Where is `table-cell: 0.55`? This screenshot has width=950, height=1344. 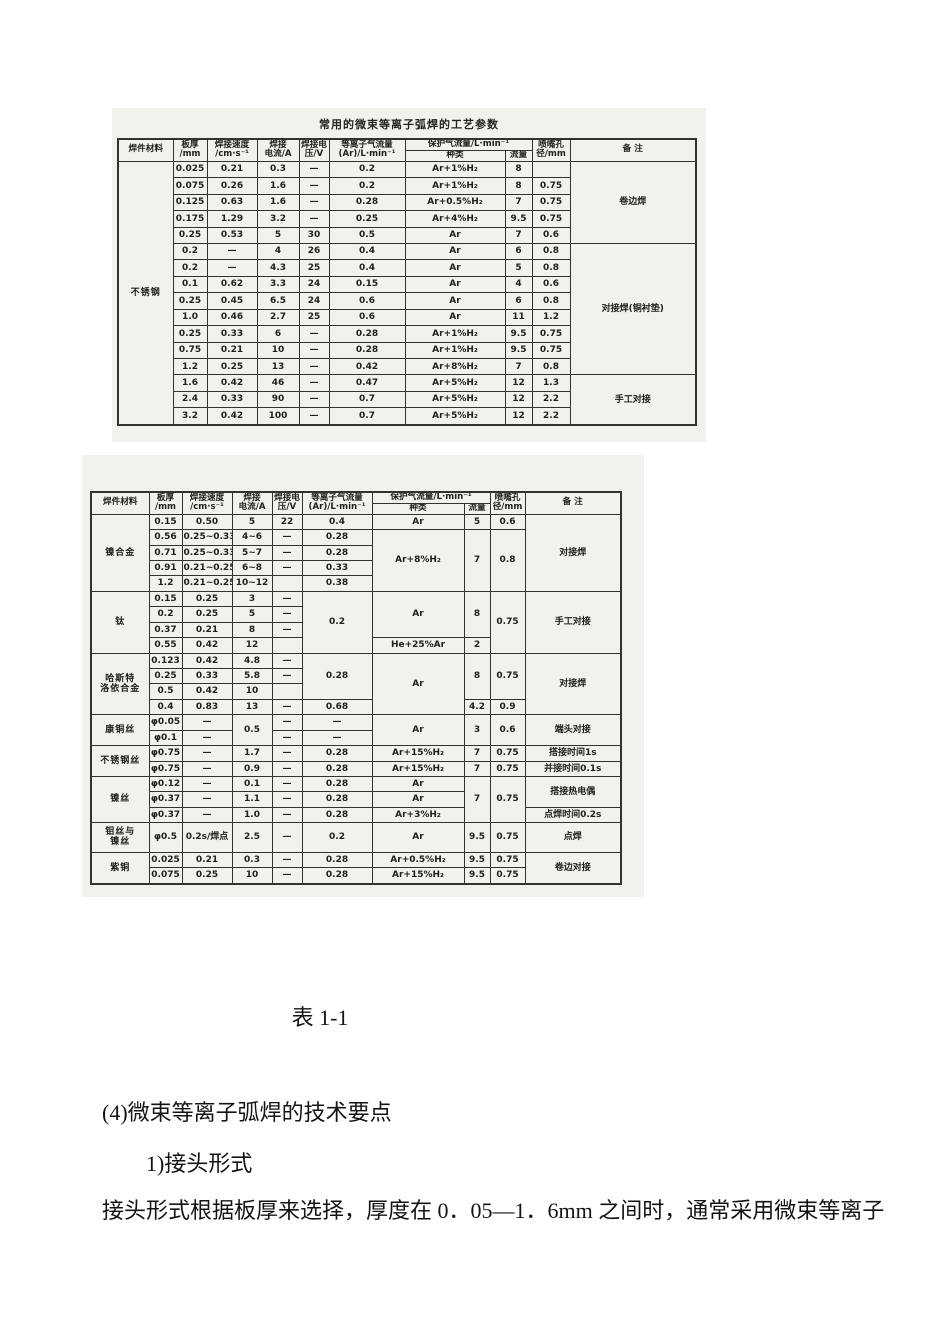
table-cell: 0.55 is located at coordinates (165, 645).